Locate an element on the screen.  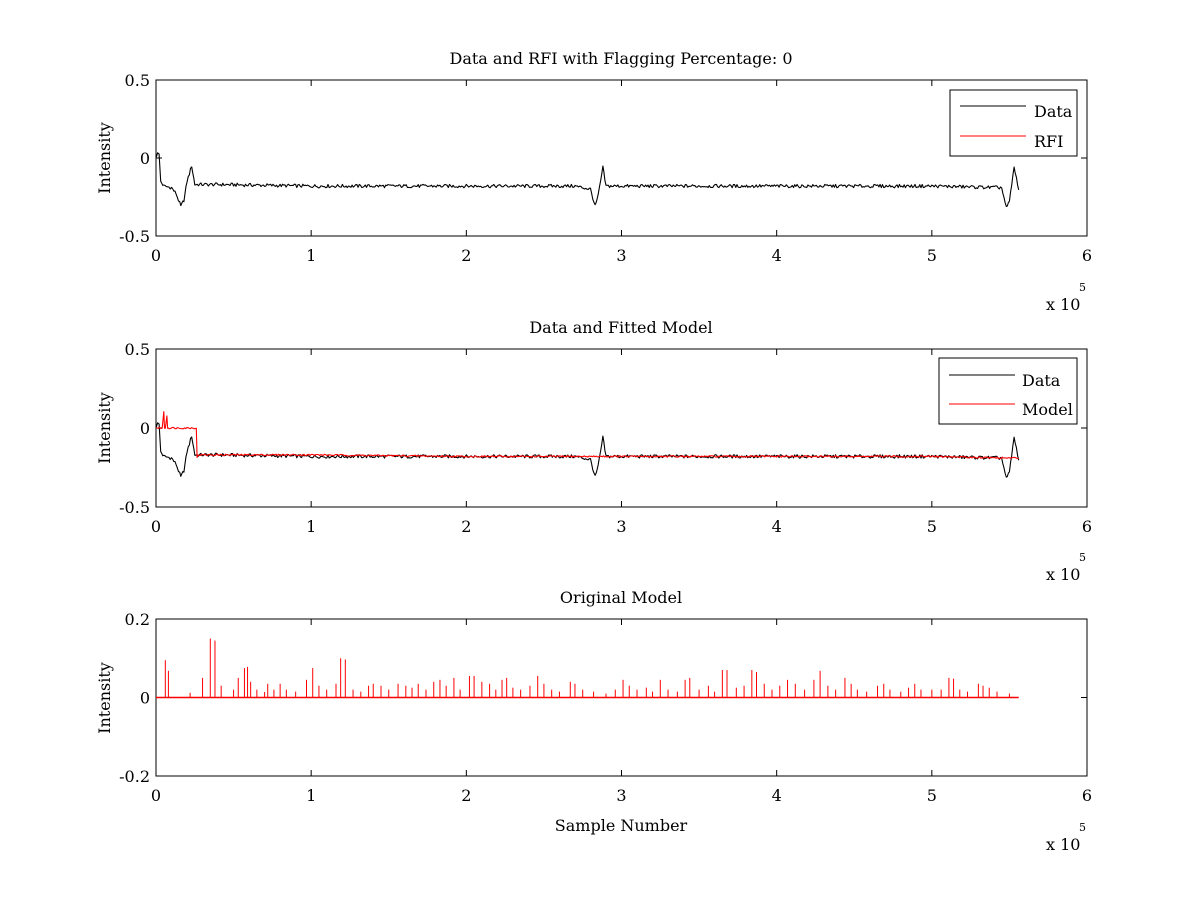
series-line-model is located at coordinates (587, 435).